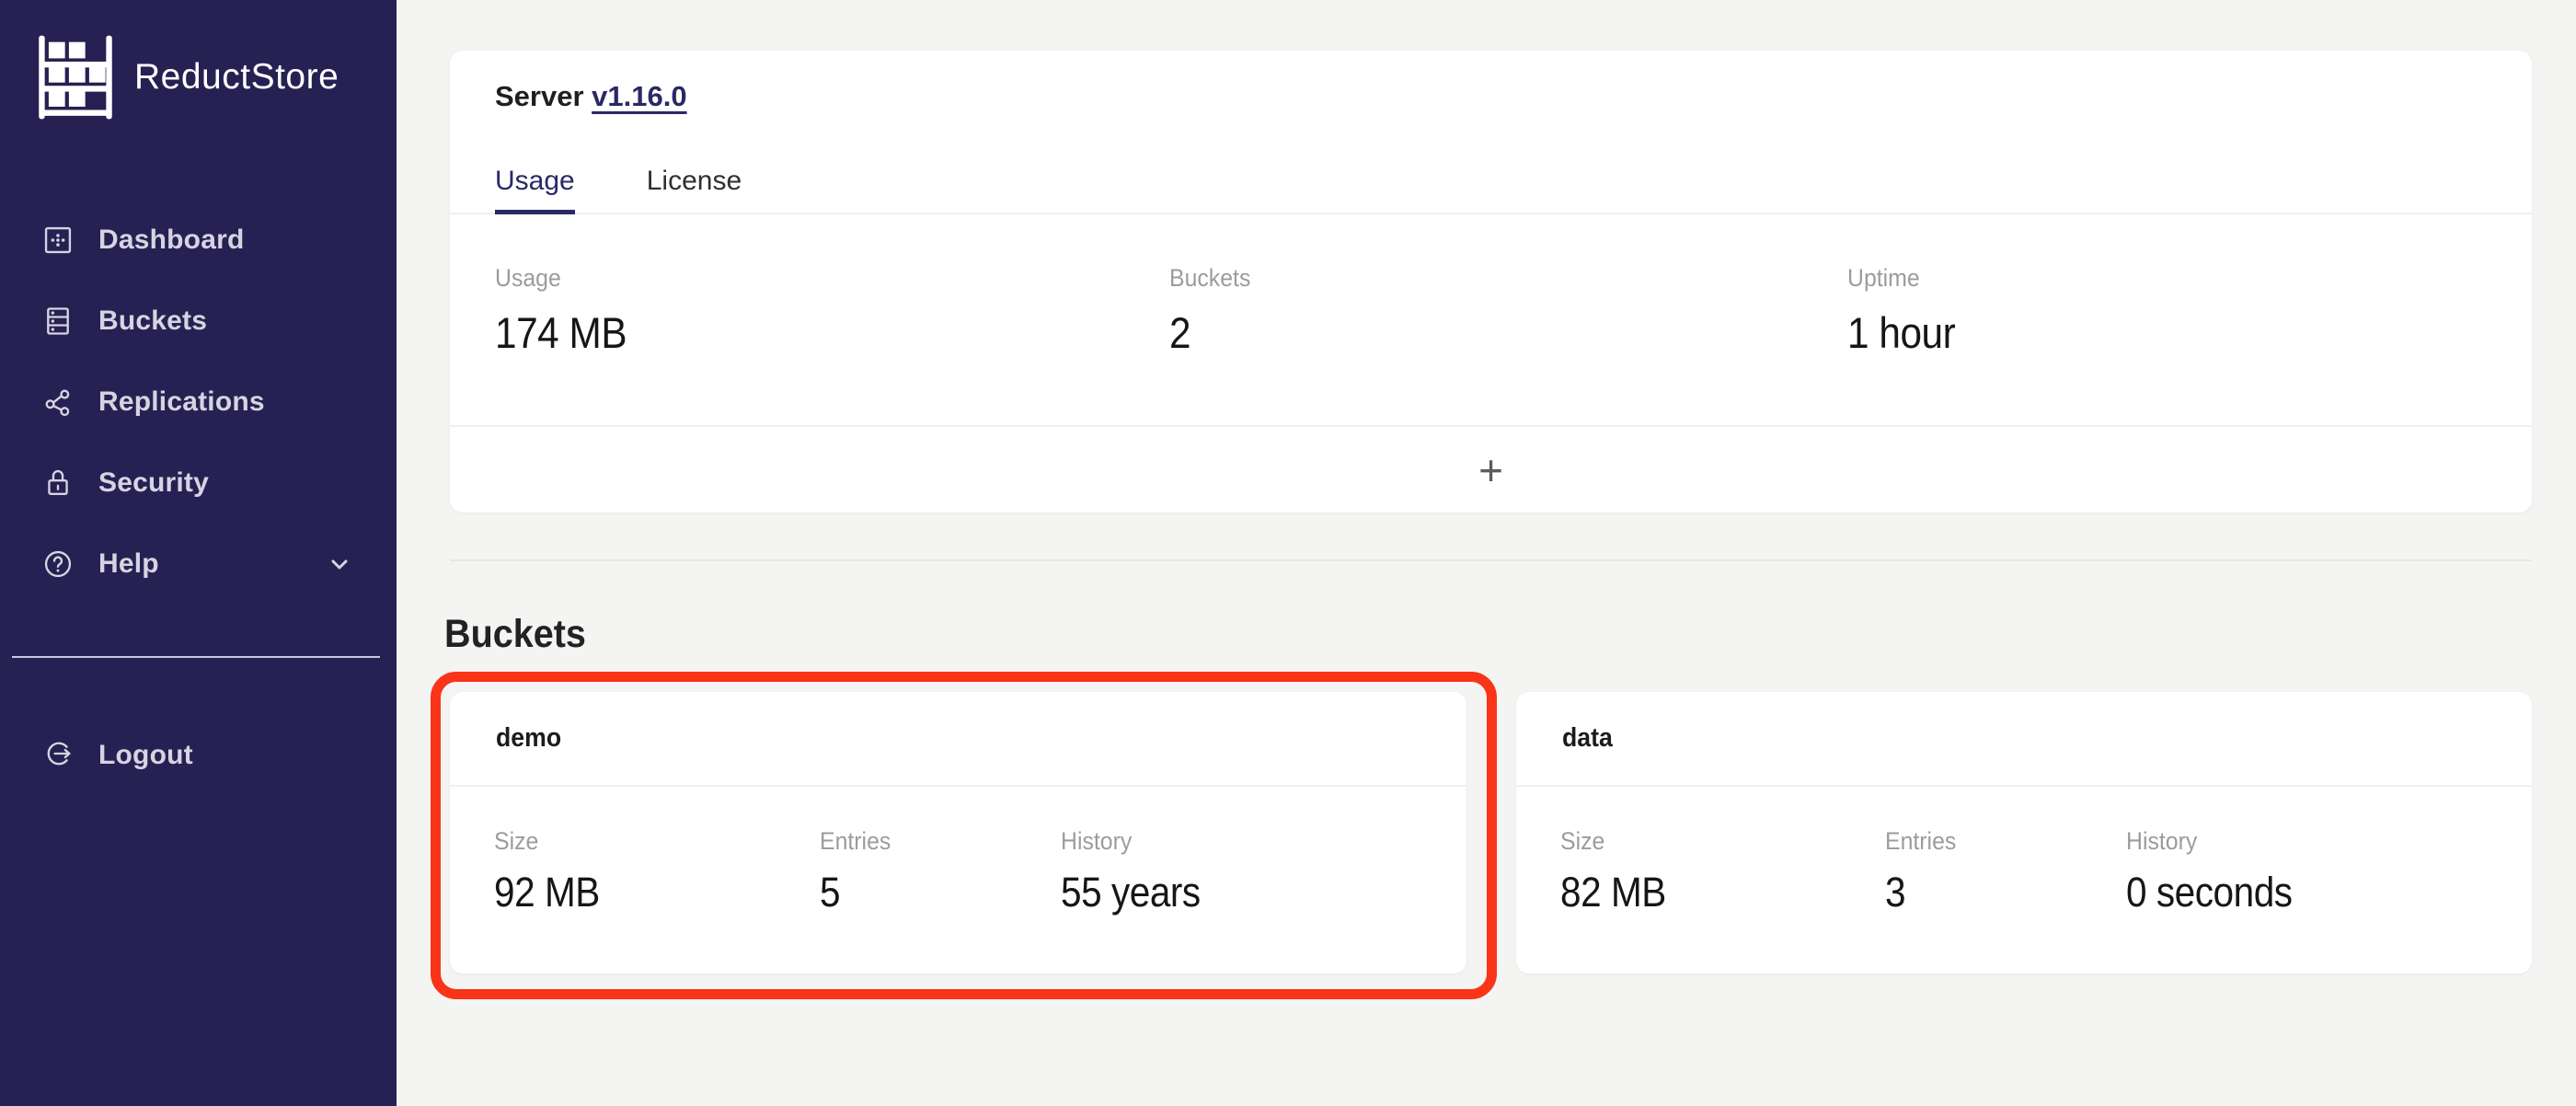  I want to click on sidebar-item-help: Help, so click(198, 564).